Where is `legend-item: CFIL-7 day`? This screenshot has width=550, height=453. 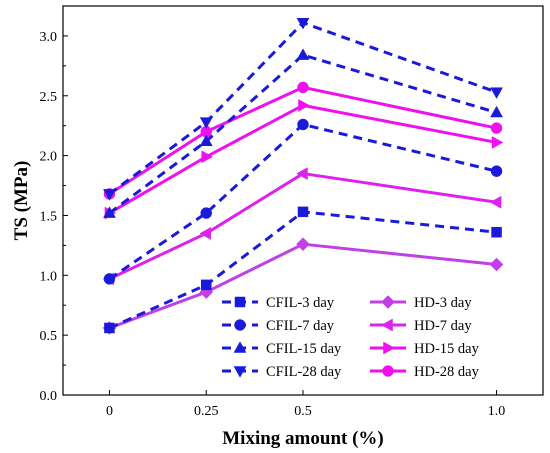
legend-item: CFIL-7 day is located at coordinates (278, 326).